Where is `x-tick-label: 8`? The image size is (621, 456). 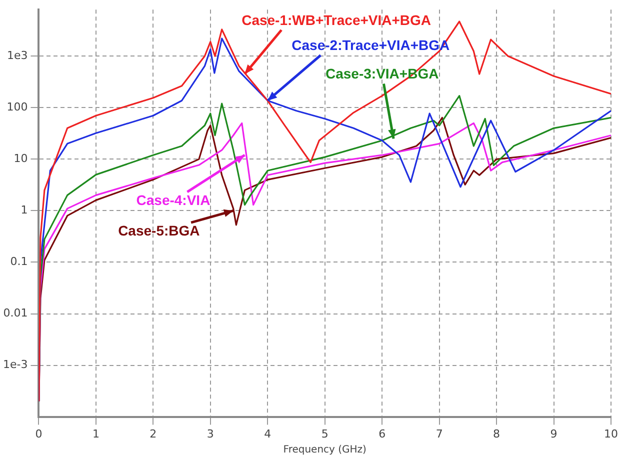 x-tick-label: 8 is located at coordinates (496, 433).